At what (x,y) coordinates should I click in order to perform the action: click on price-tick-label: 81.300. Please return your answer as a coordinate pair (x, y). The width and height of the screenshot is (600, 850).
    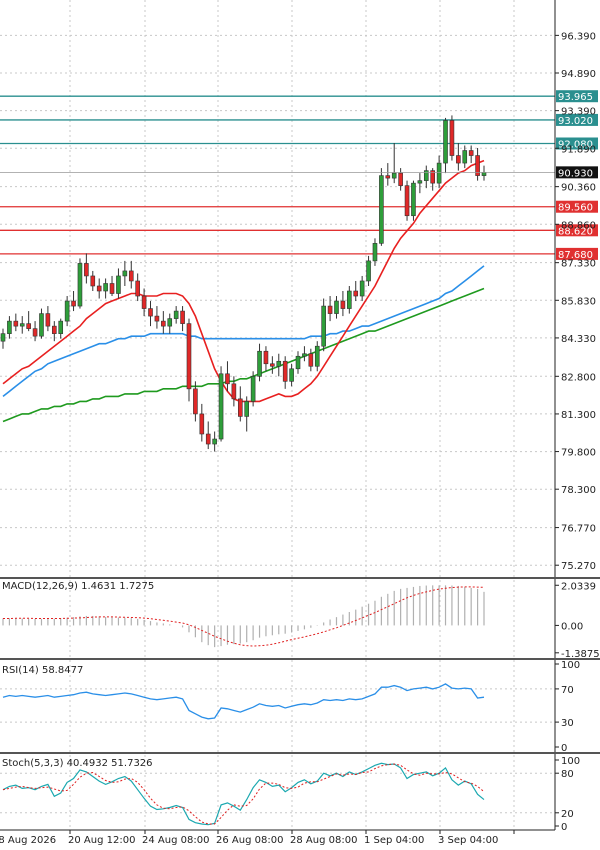
    Looking at the image, I should click on (578, 415).